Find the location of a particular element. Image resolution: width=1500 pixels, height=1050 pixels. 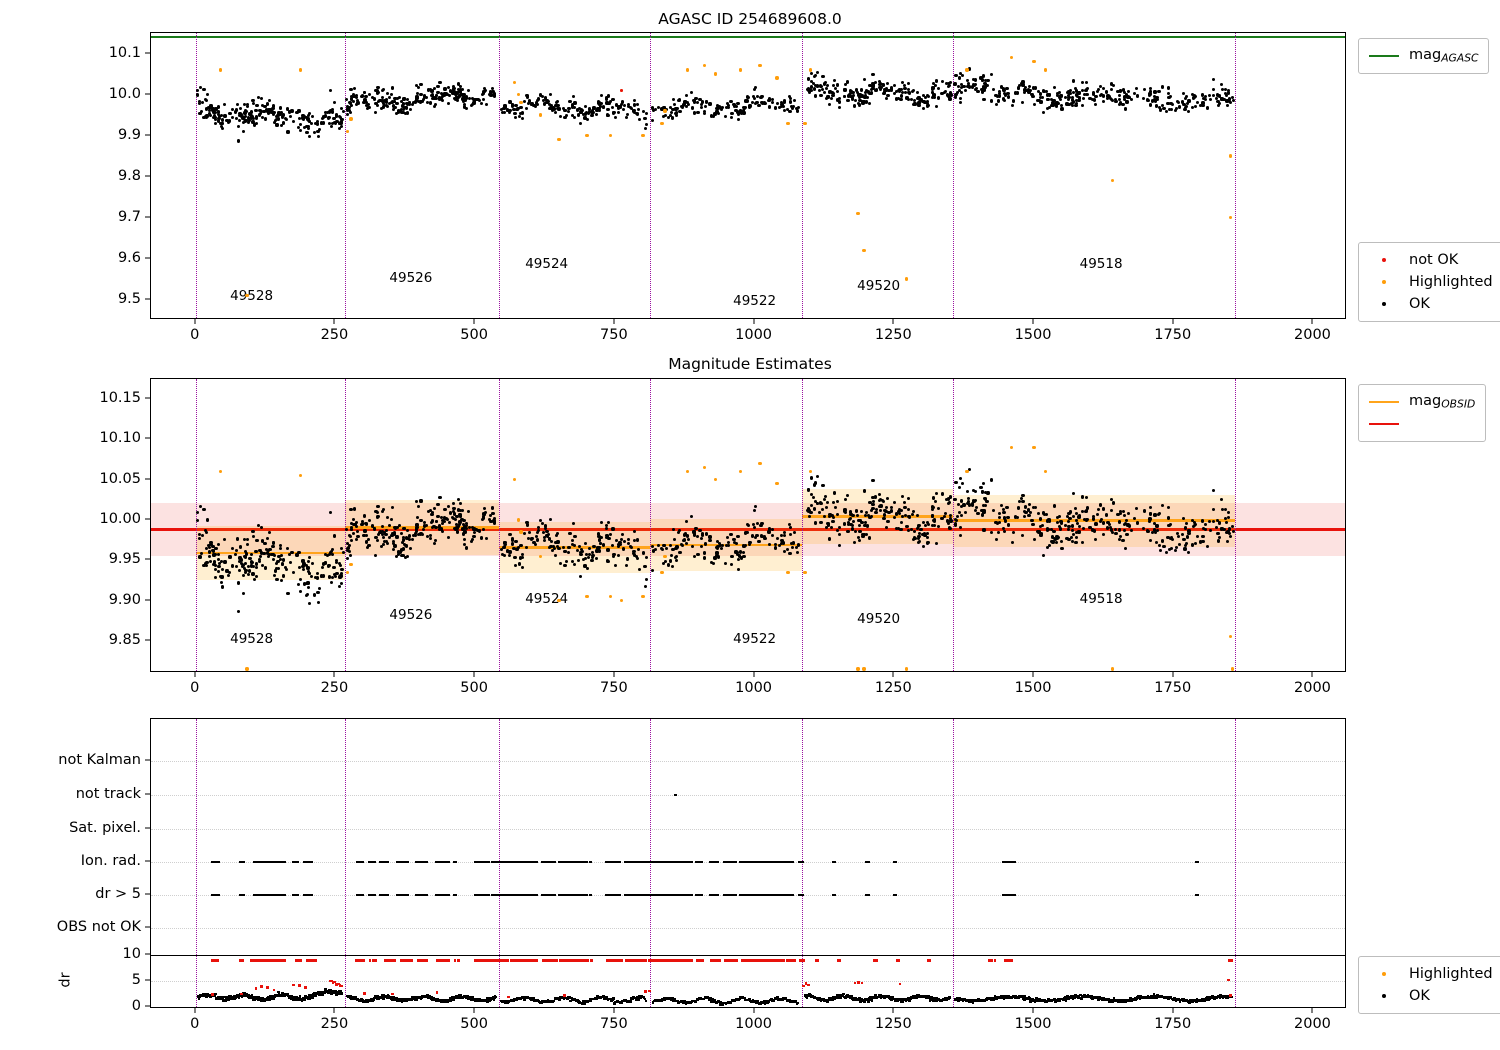

status-legend: not OK Highlighted OK is located at coordinates (1429, 282).